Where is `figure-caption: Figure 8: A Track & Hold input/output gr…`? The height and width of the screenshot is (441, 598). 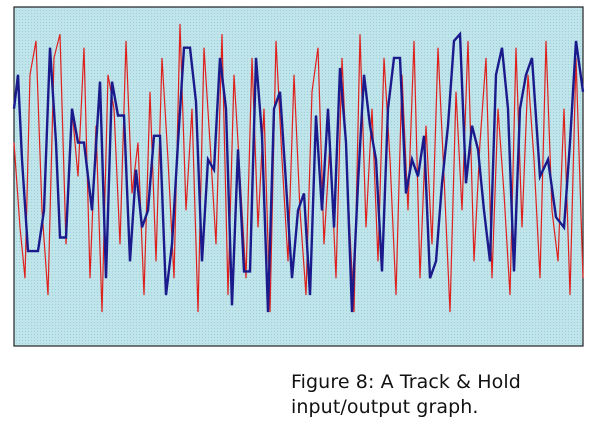 figure-caption: Figure 8: A Track & Hold input/output gr… is located at coordinates (441, 395).